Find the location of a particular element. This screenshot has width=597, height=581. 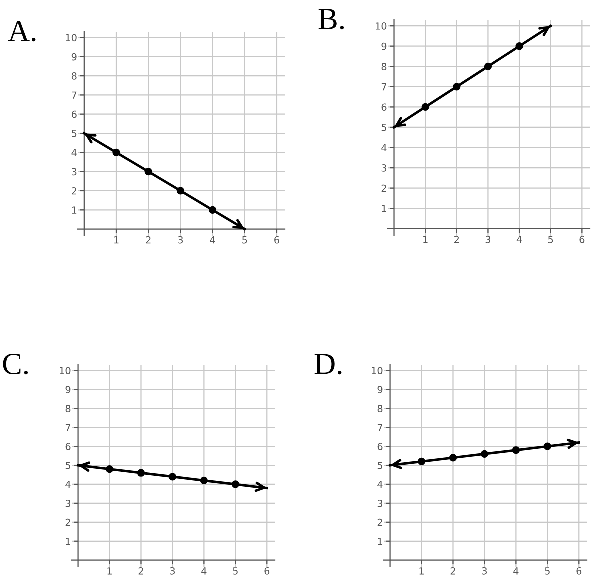

chart-title: D. is located at coordinates (328, 364).